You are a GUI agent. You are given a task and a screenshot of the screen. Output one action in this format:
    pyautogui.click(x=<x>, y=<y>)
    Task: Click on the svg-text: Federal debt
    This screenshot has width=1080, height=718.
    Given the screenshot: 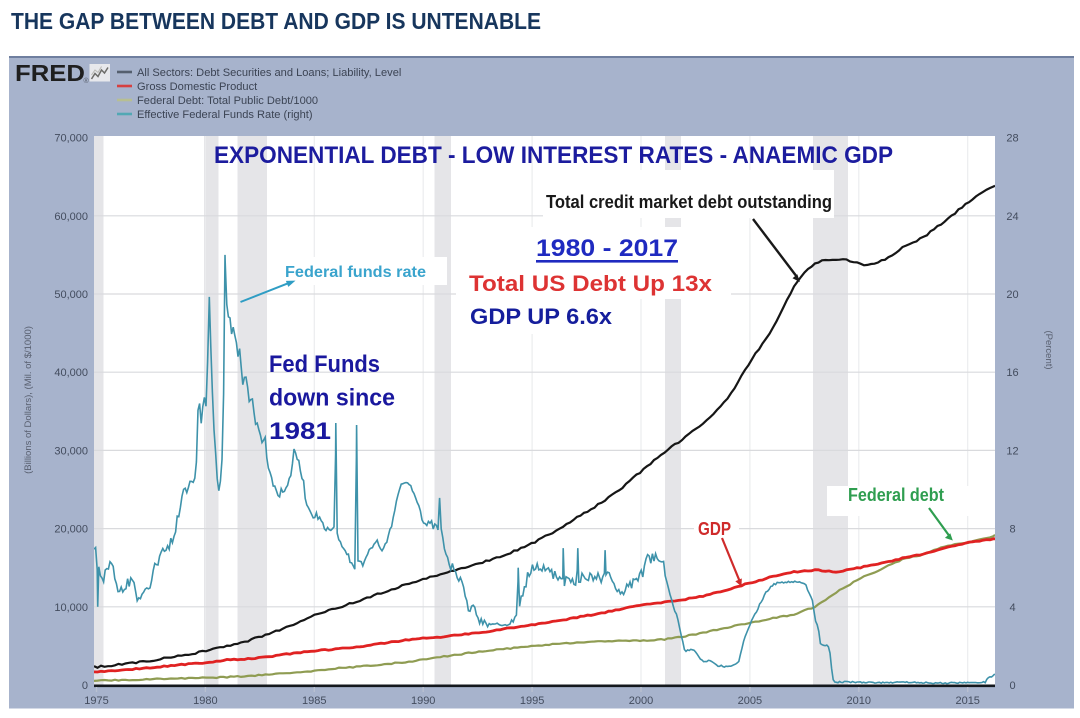 What is the action you would take?
    pyautogui.click(x=896, y=494)
    